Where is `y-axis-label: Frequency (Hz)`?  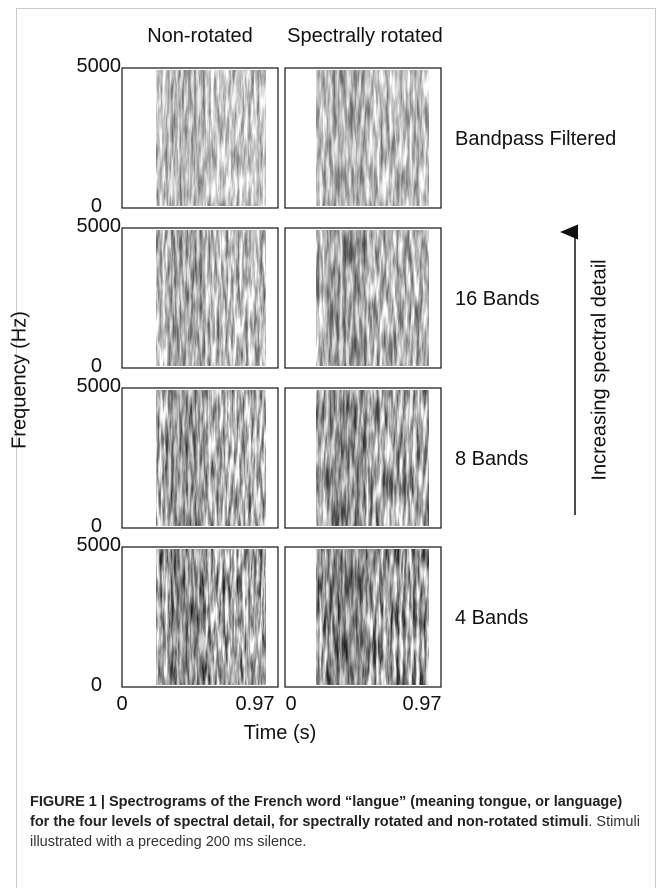 y-axis-label: Frequency (Hz) is located at coordinates (19, 380).